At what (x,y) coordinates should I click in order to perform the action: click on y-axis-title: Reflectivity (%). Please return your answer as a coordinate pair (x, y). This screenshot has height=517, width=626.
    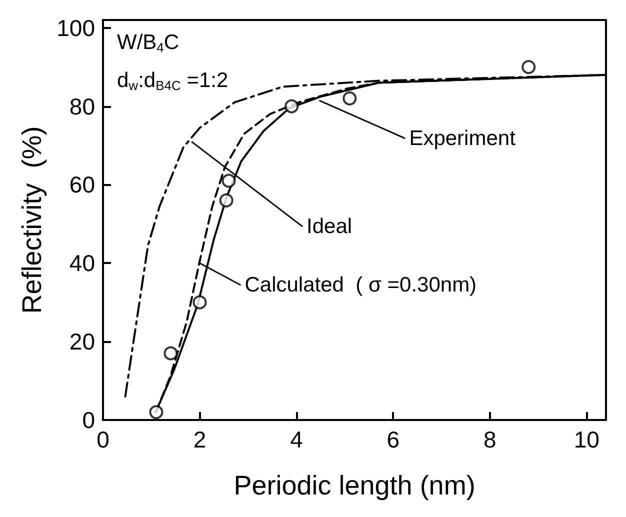
    Looking at the image, I should click on (32, 220).